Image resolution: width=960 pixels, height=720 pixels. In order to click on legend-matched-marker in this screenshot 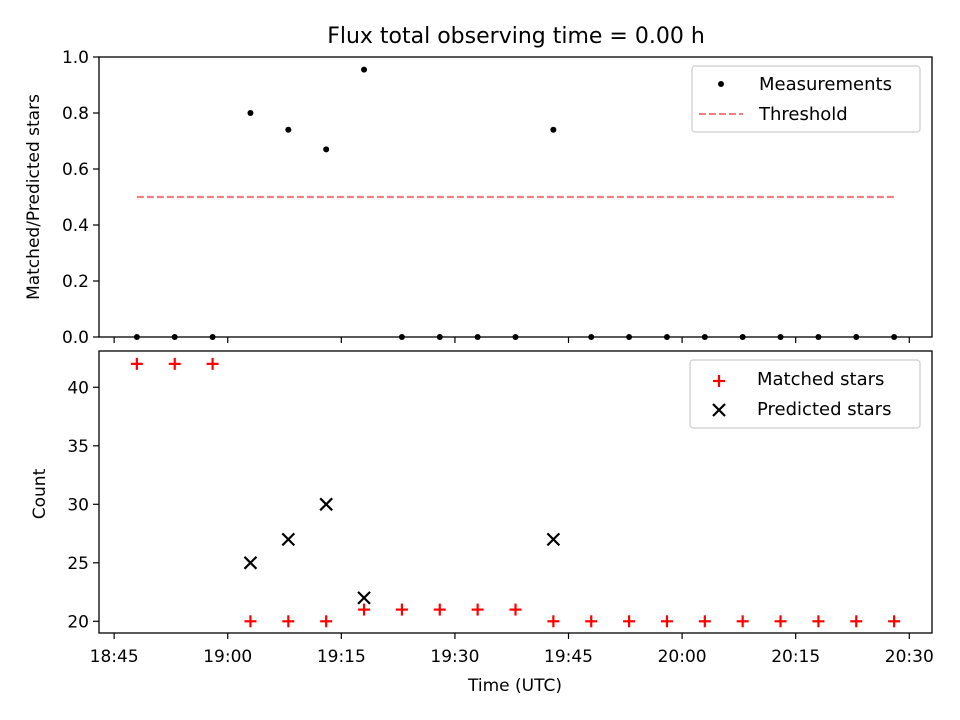, I will do `click(719, 381)`.